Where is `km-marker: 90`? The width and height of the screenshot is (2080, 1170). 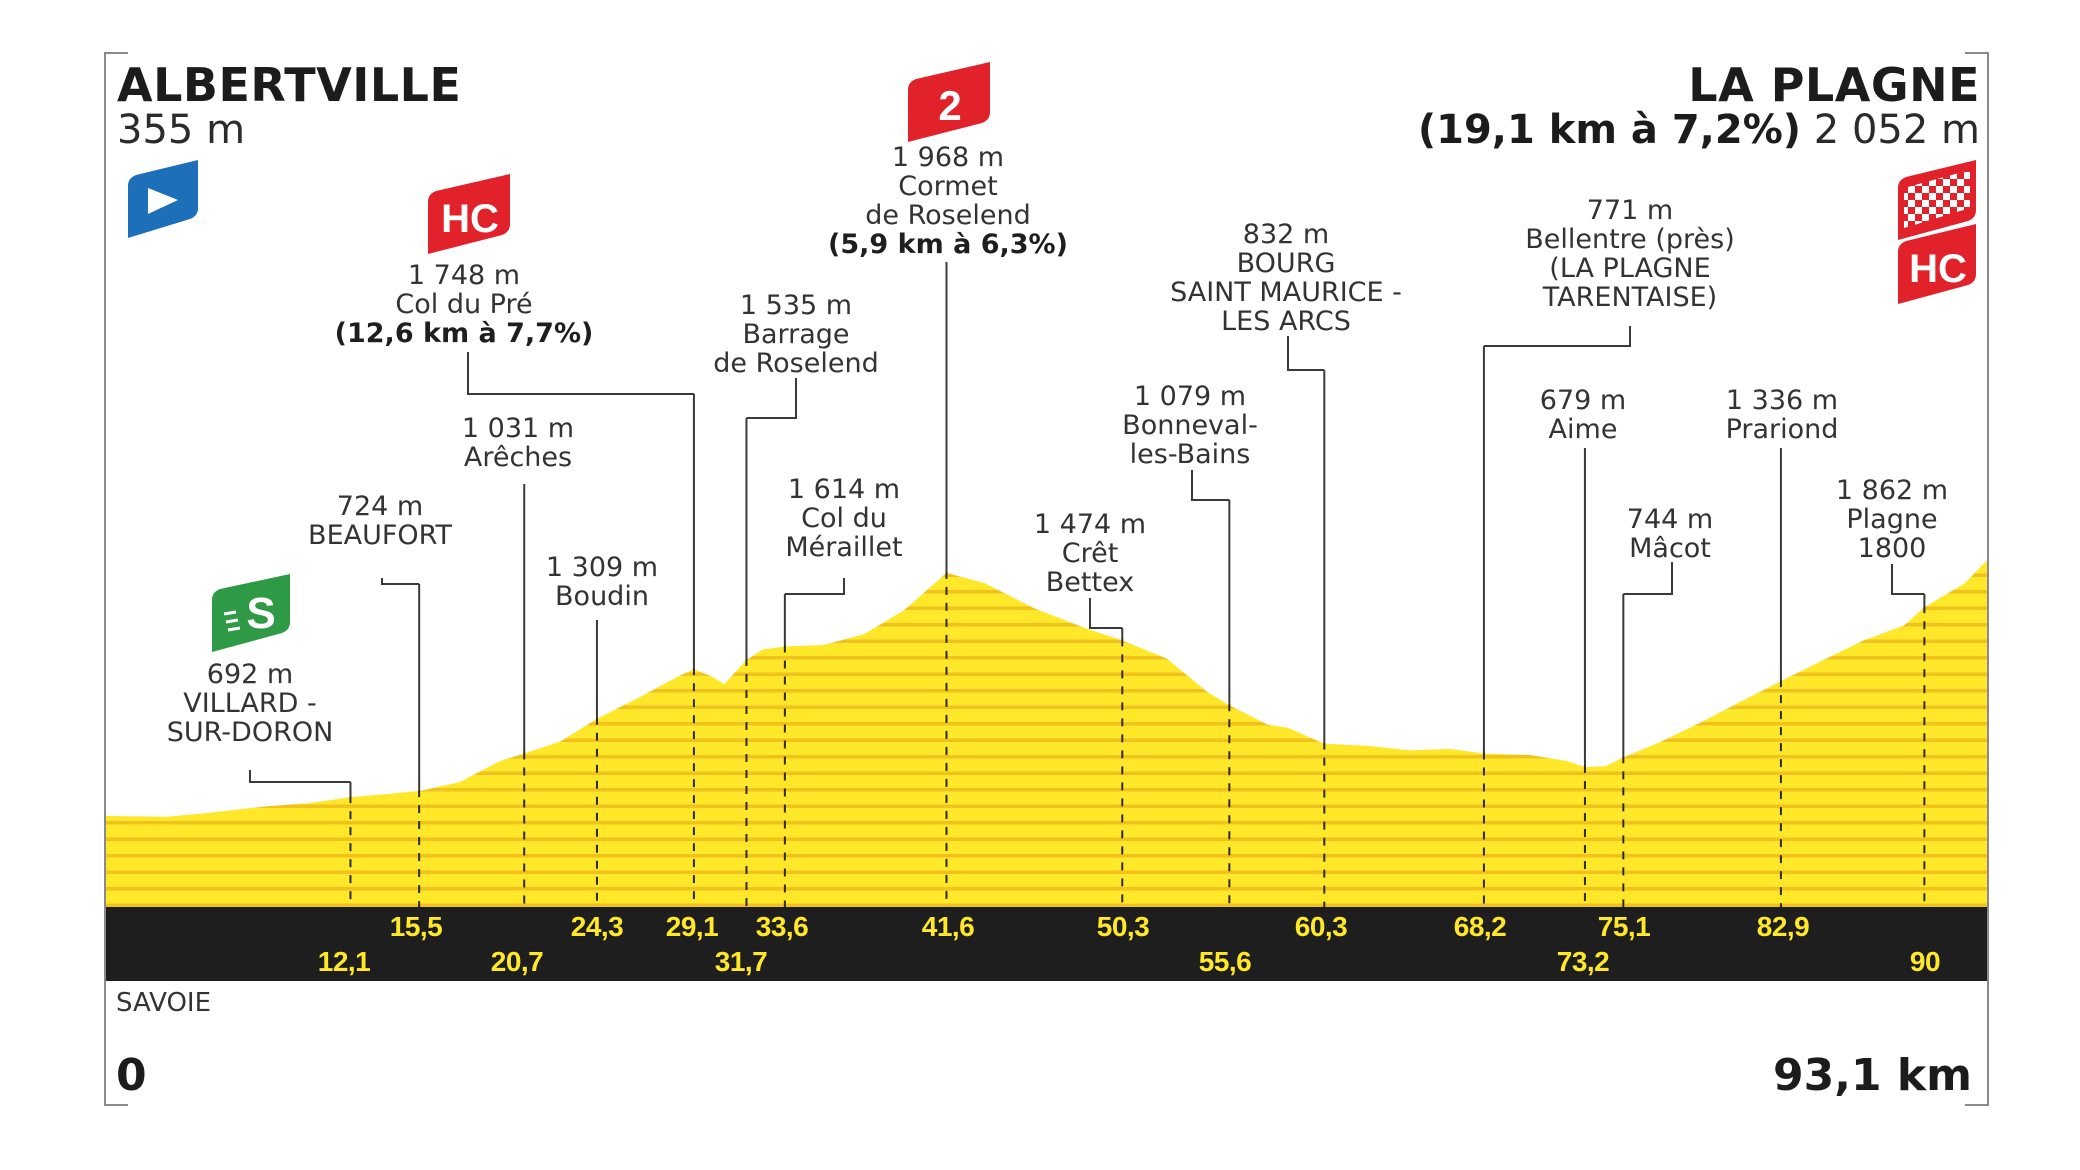 km-marker: 90 is located at coordinates (1925, 961).